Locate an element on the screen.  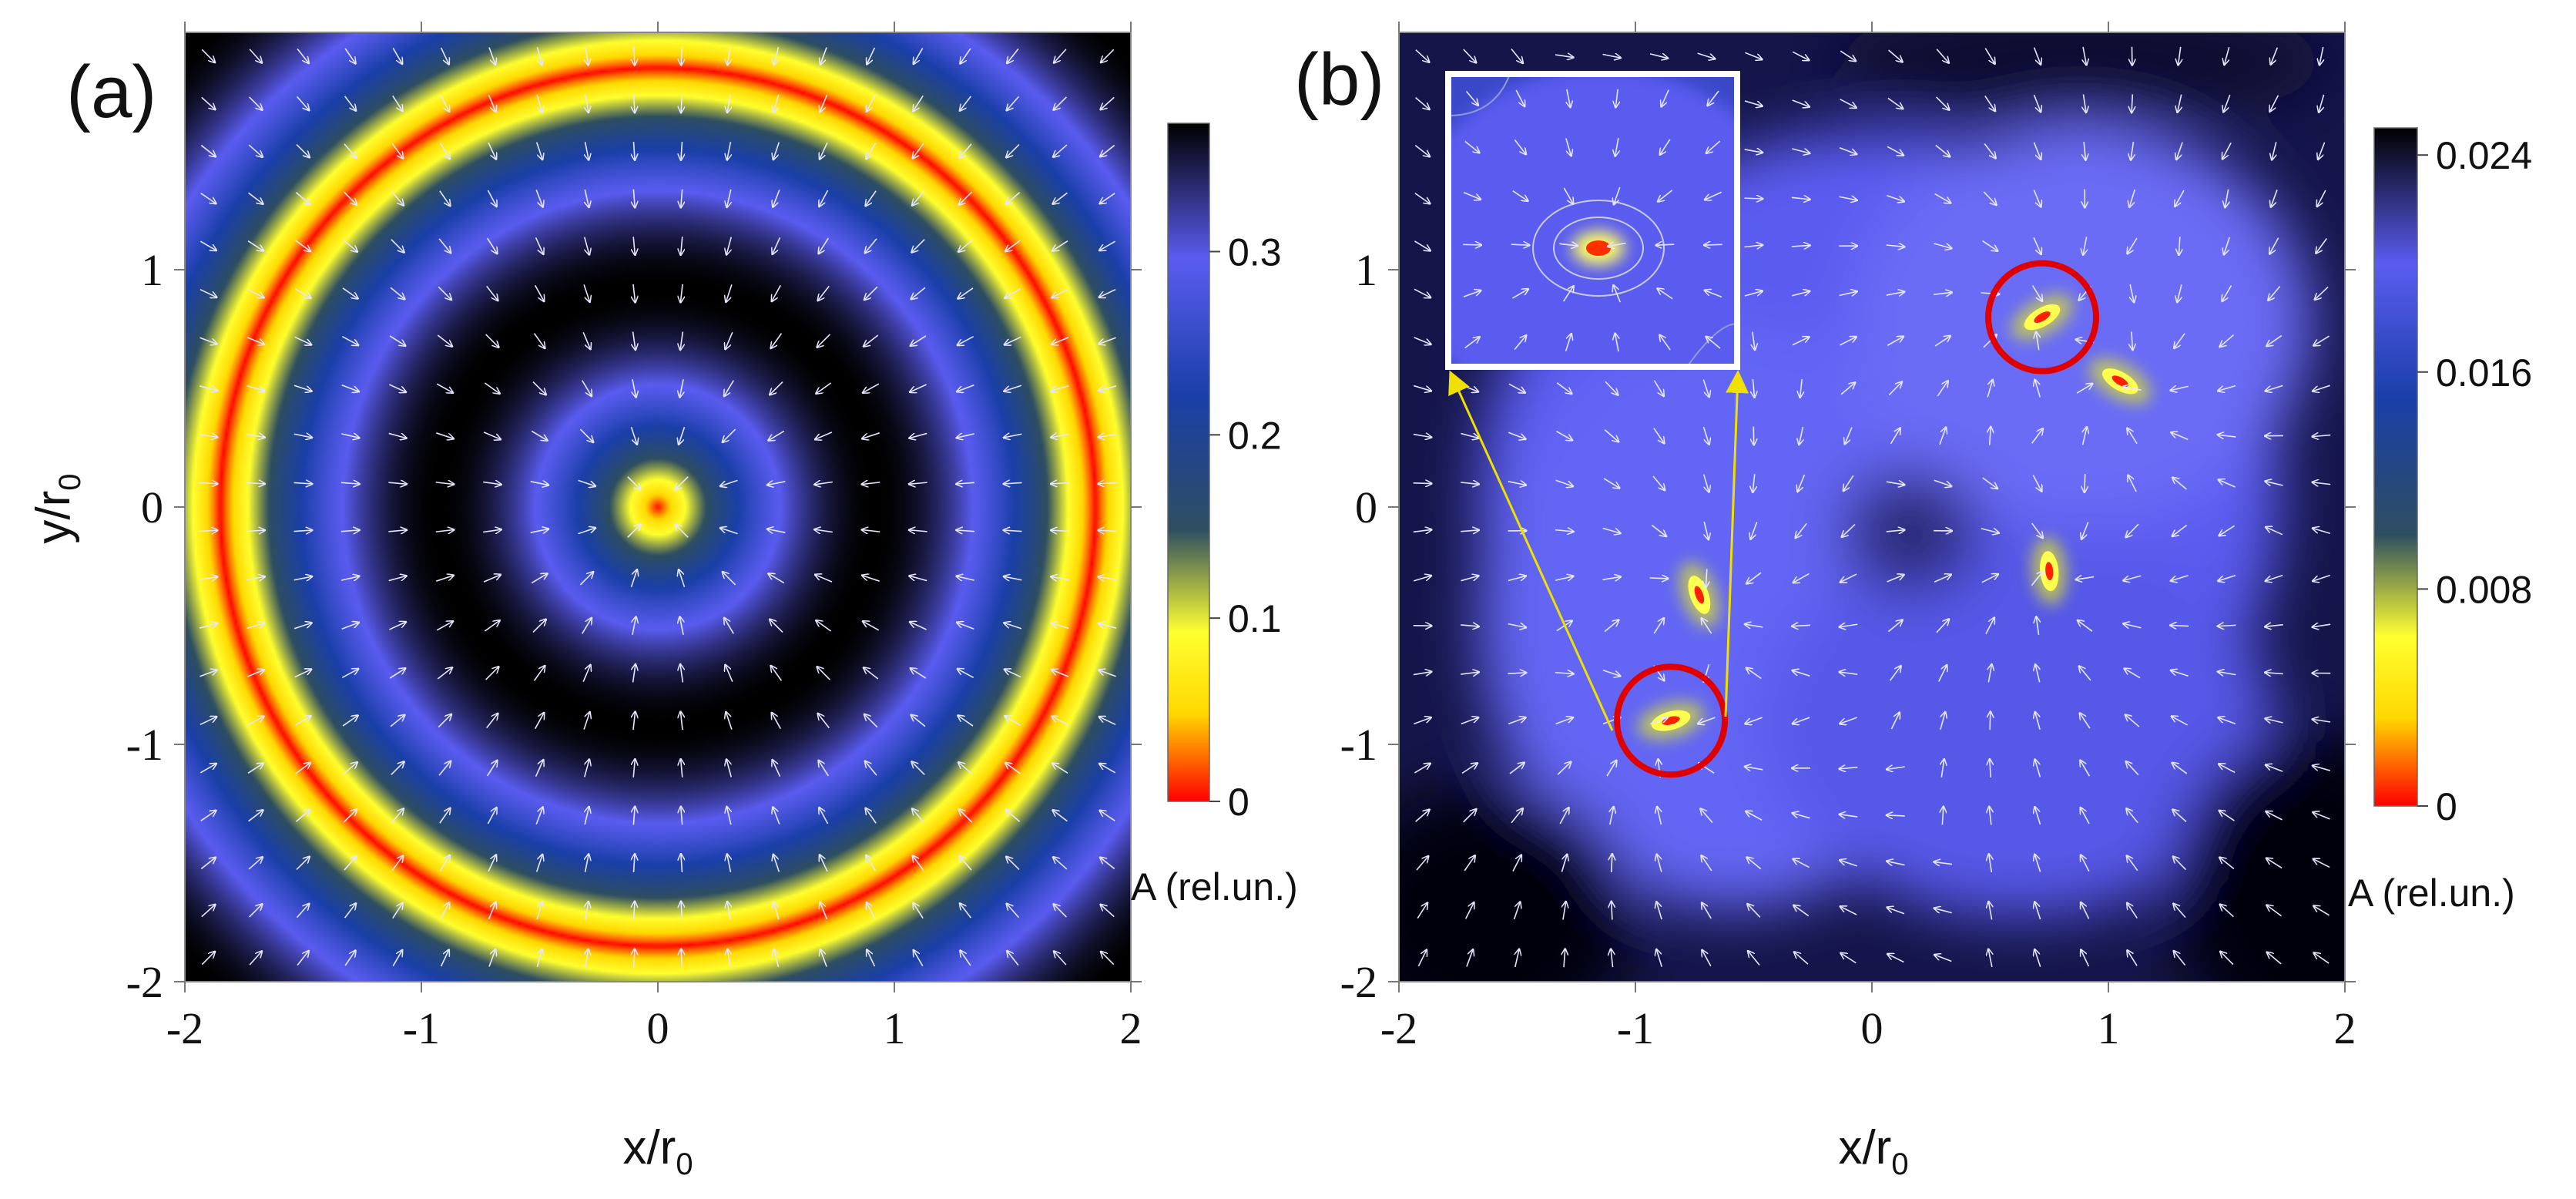
x-tick-label: -2 is located at coordinates (184, 1028).